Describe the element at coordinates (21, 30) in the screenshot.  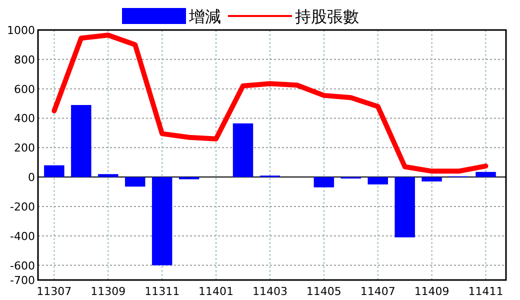
I see `y-tick-label: 1000` at that location.